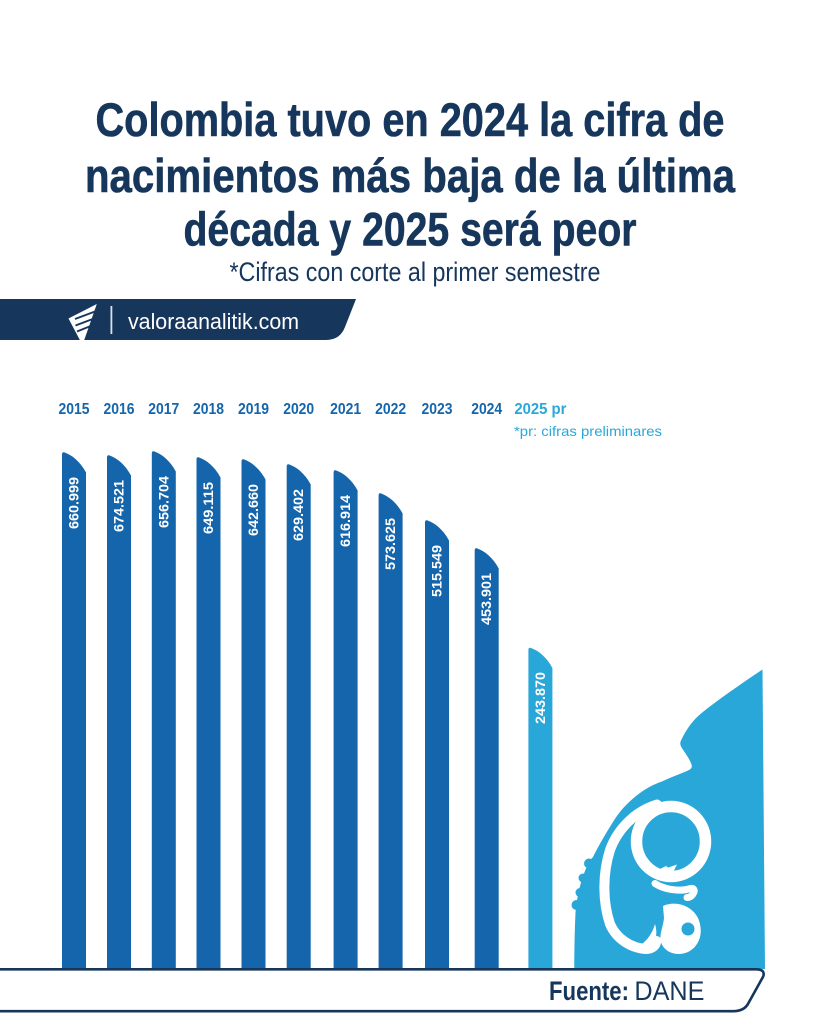  What do you see at coordinates (540, 698) in the screenshot?
I see `svg-text: 243.870` at bounding box center [540, 698].